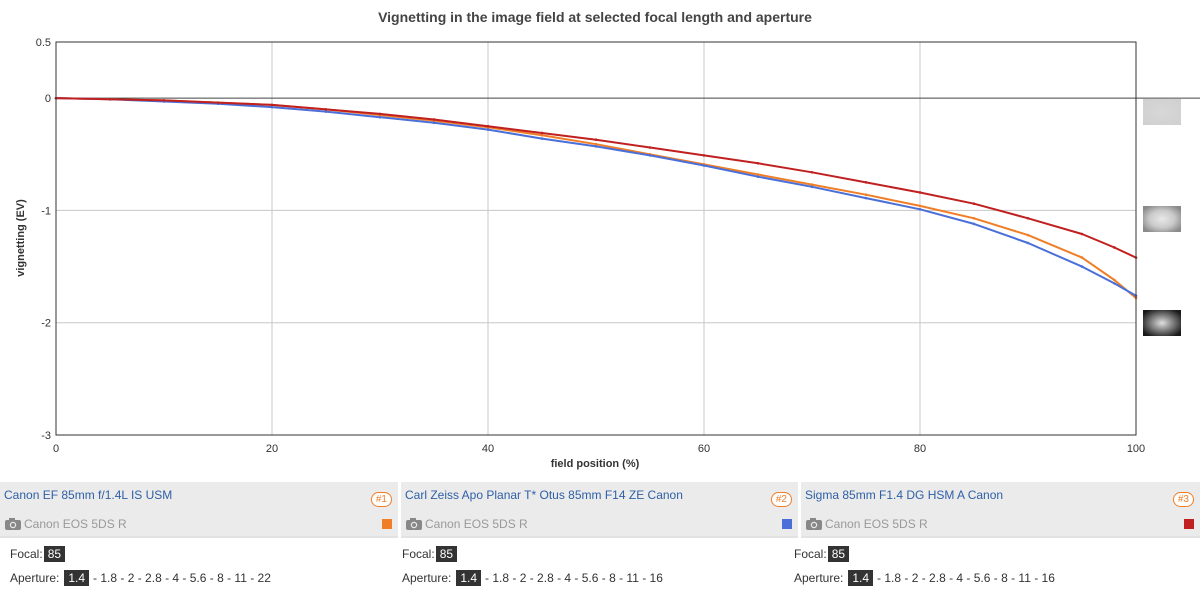 The height and width of the screenshot is (598, 1200). What do you see at coordinates (21, 238) in the screenshot?
I see `y-axis-label: vignetting (EV)` at bounding box center [21, 238].